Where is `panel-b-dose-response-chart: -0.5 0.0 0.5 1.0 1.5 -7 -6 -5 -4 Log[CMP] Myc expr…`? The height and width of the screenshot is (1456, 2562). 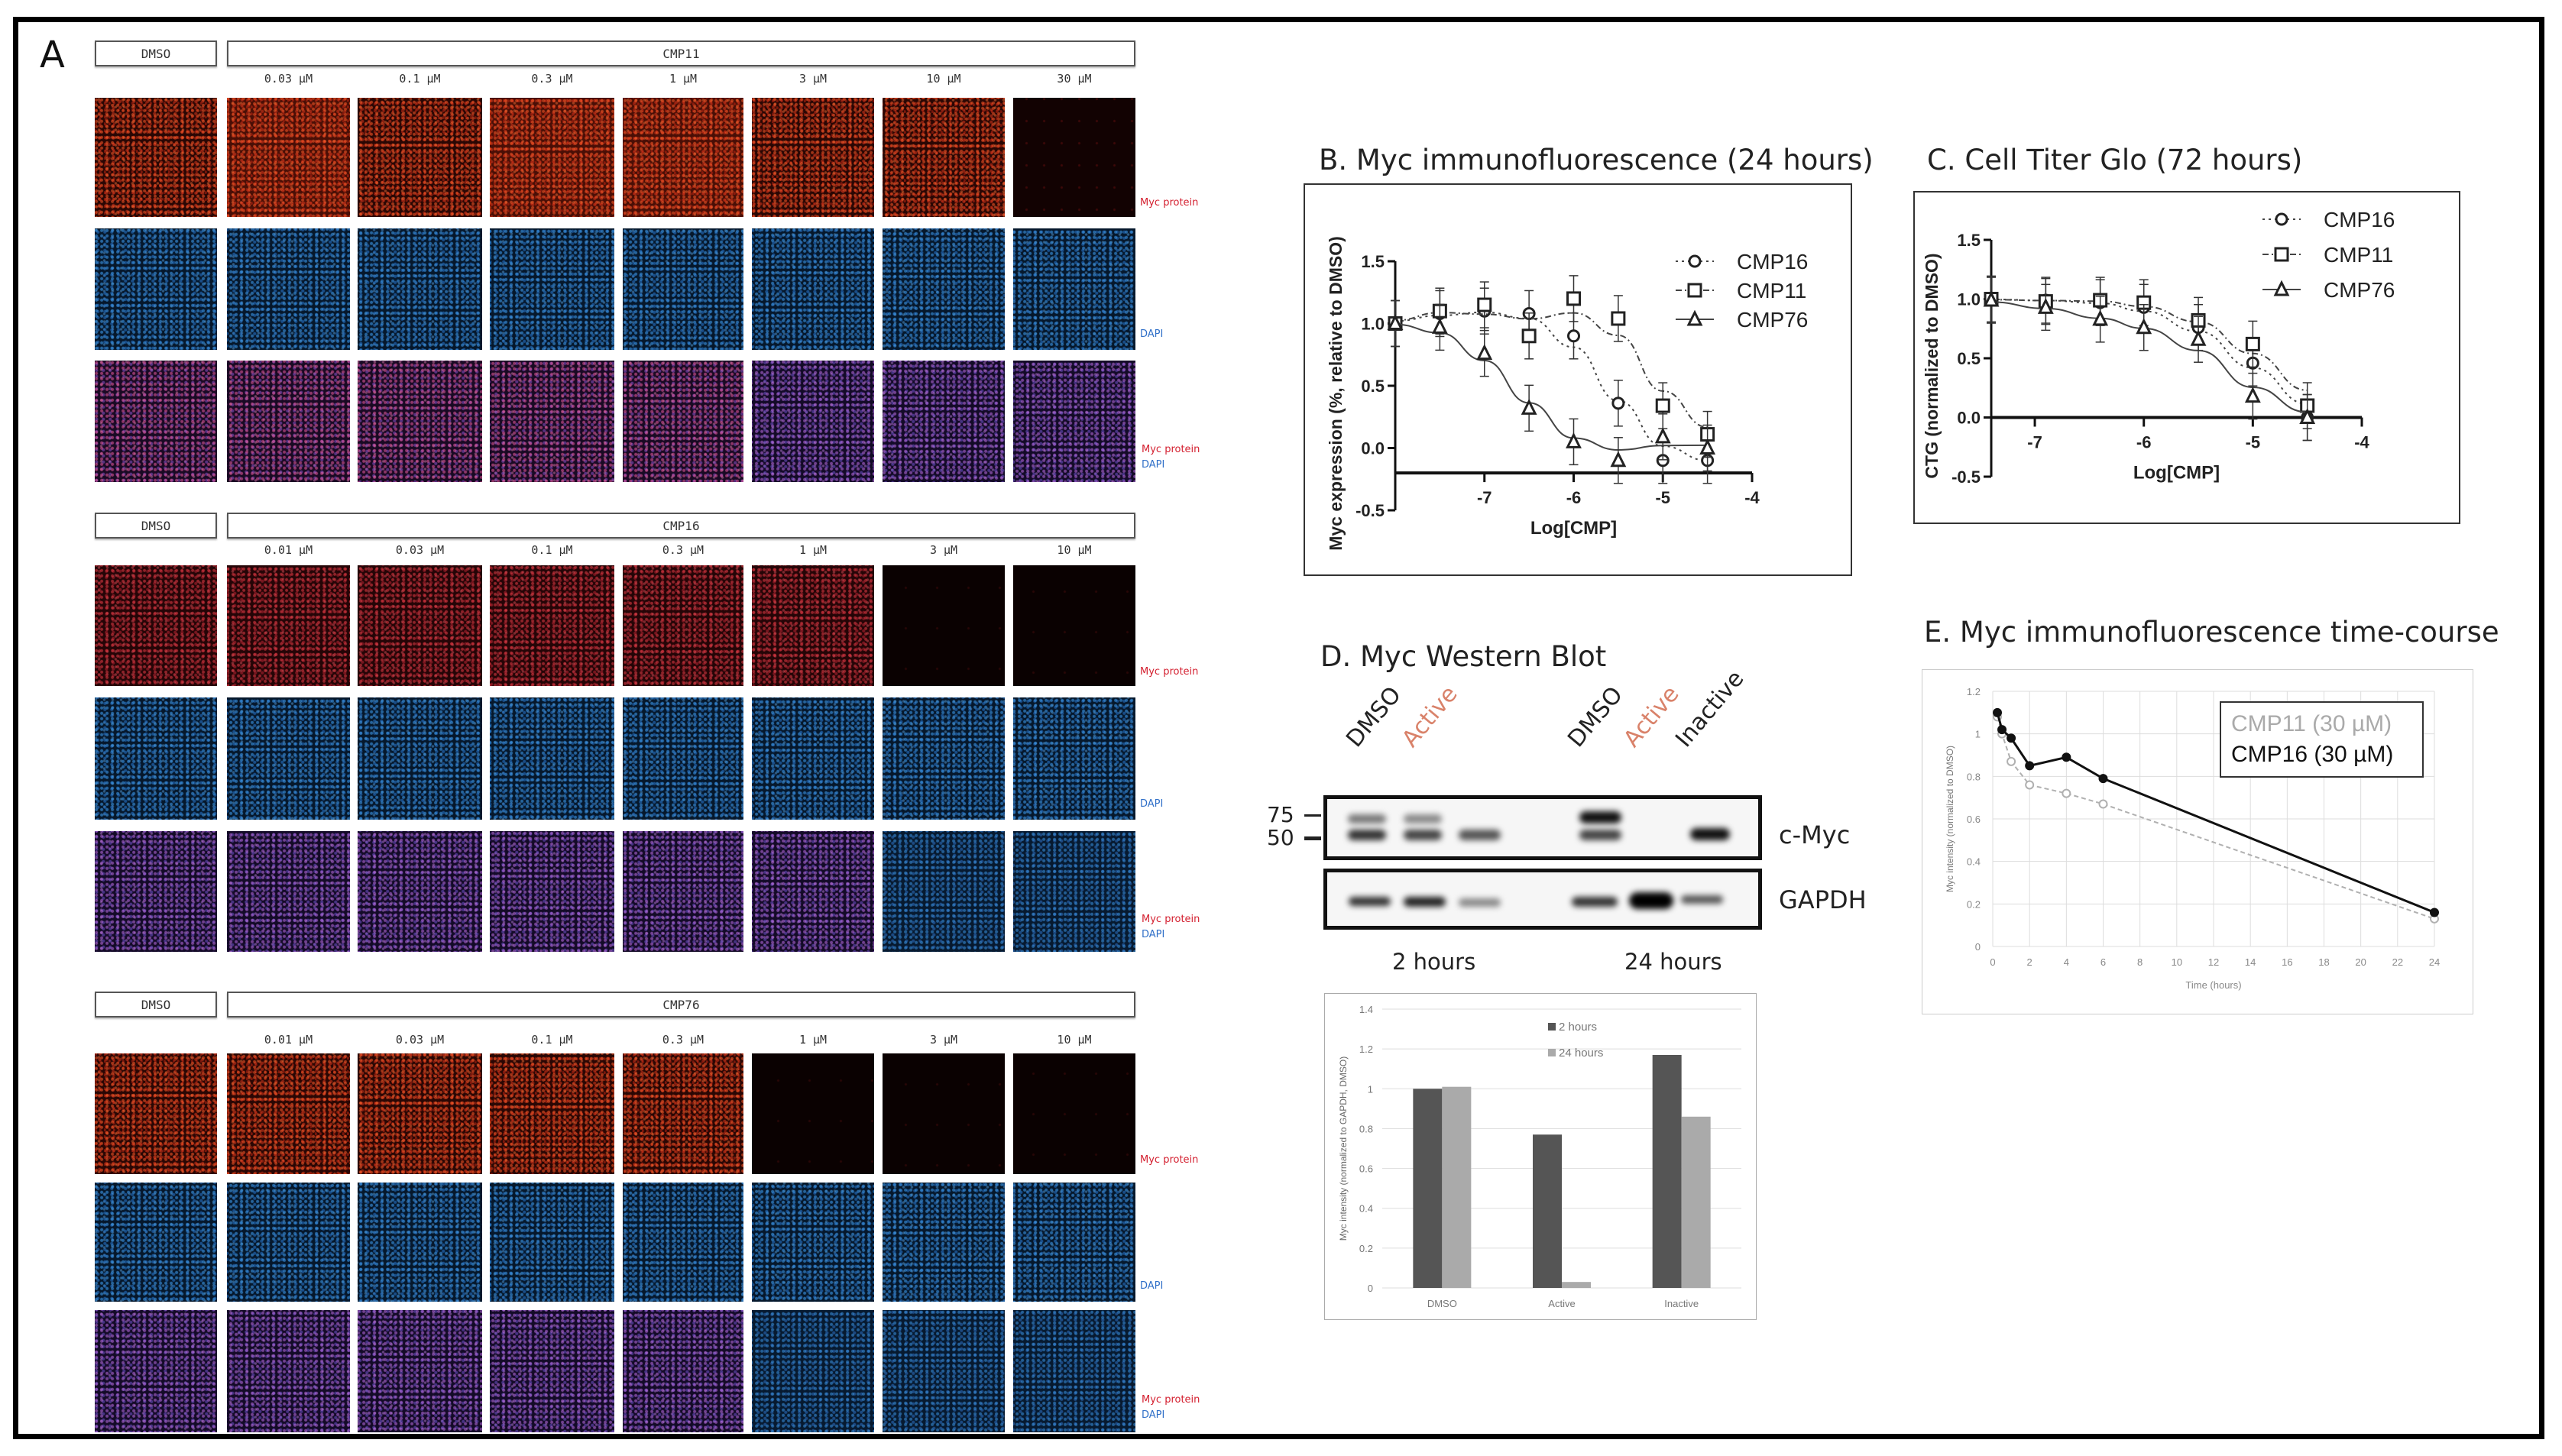 panel-b-dose-response-chart: -0.5 0.0 0.5 1.0 1.5 -7 -6 -5 -4 Log[CMP] Myc expr… is located at coordinates (1567, 393).